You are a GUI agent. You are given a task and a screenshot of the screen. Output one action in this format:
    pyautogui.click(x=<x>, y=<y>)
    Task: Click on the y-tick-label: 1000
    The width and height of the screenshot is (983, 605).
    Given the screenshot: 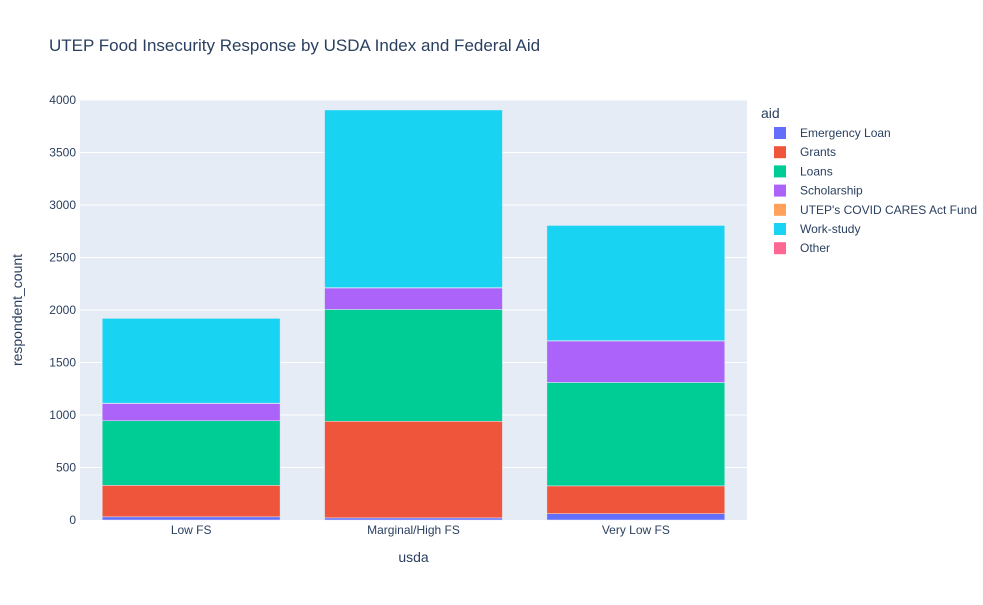 What is the action you would take?
    pyautogui.click(x=62, y=415)
    